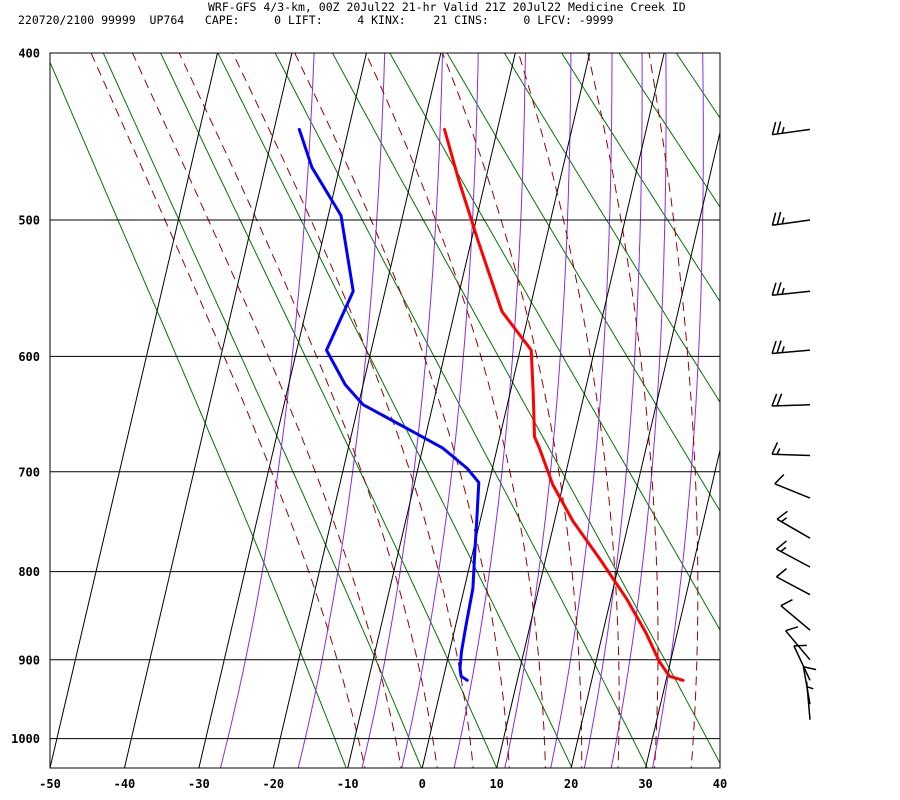 The width and height of the screenshot is (900, 800). What do you see at coordinates (29, 572) in the screenshot?
I see `y-tick-label: 800` at bounding box center [29, 572].